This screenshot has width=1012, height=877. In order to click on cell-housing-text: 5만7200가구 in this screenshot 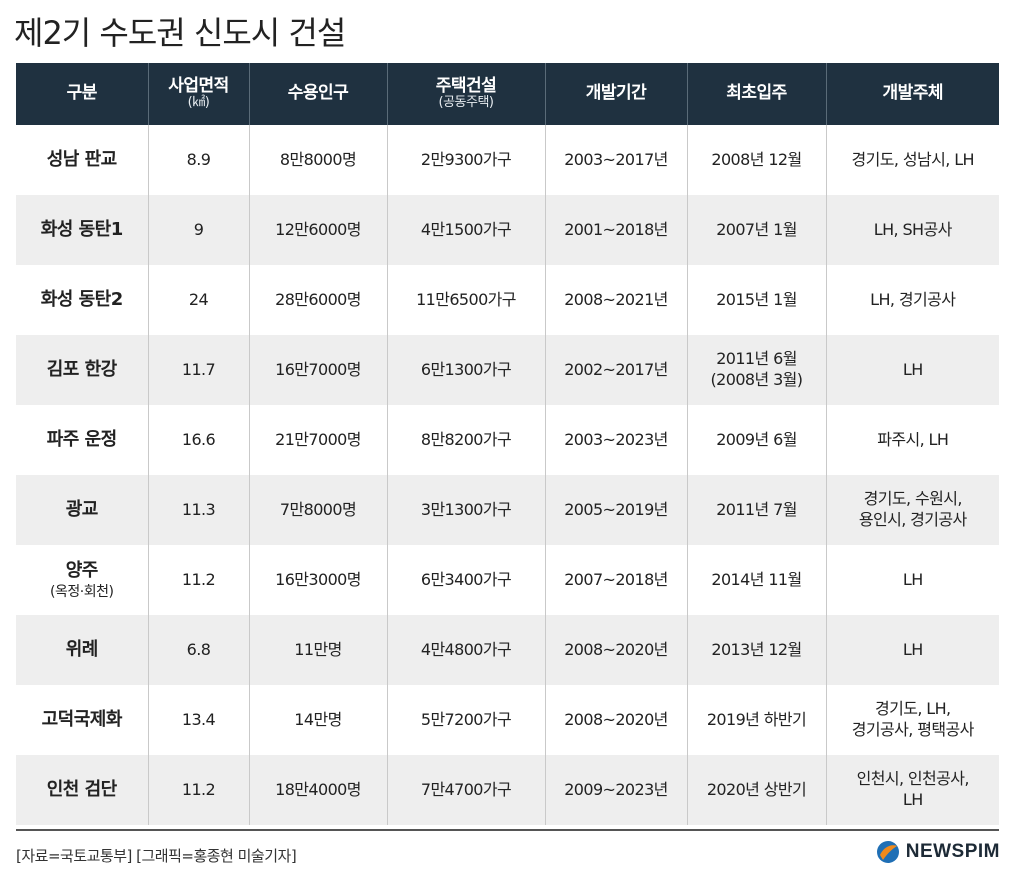, I will do `click(466, 719)`.